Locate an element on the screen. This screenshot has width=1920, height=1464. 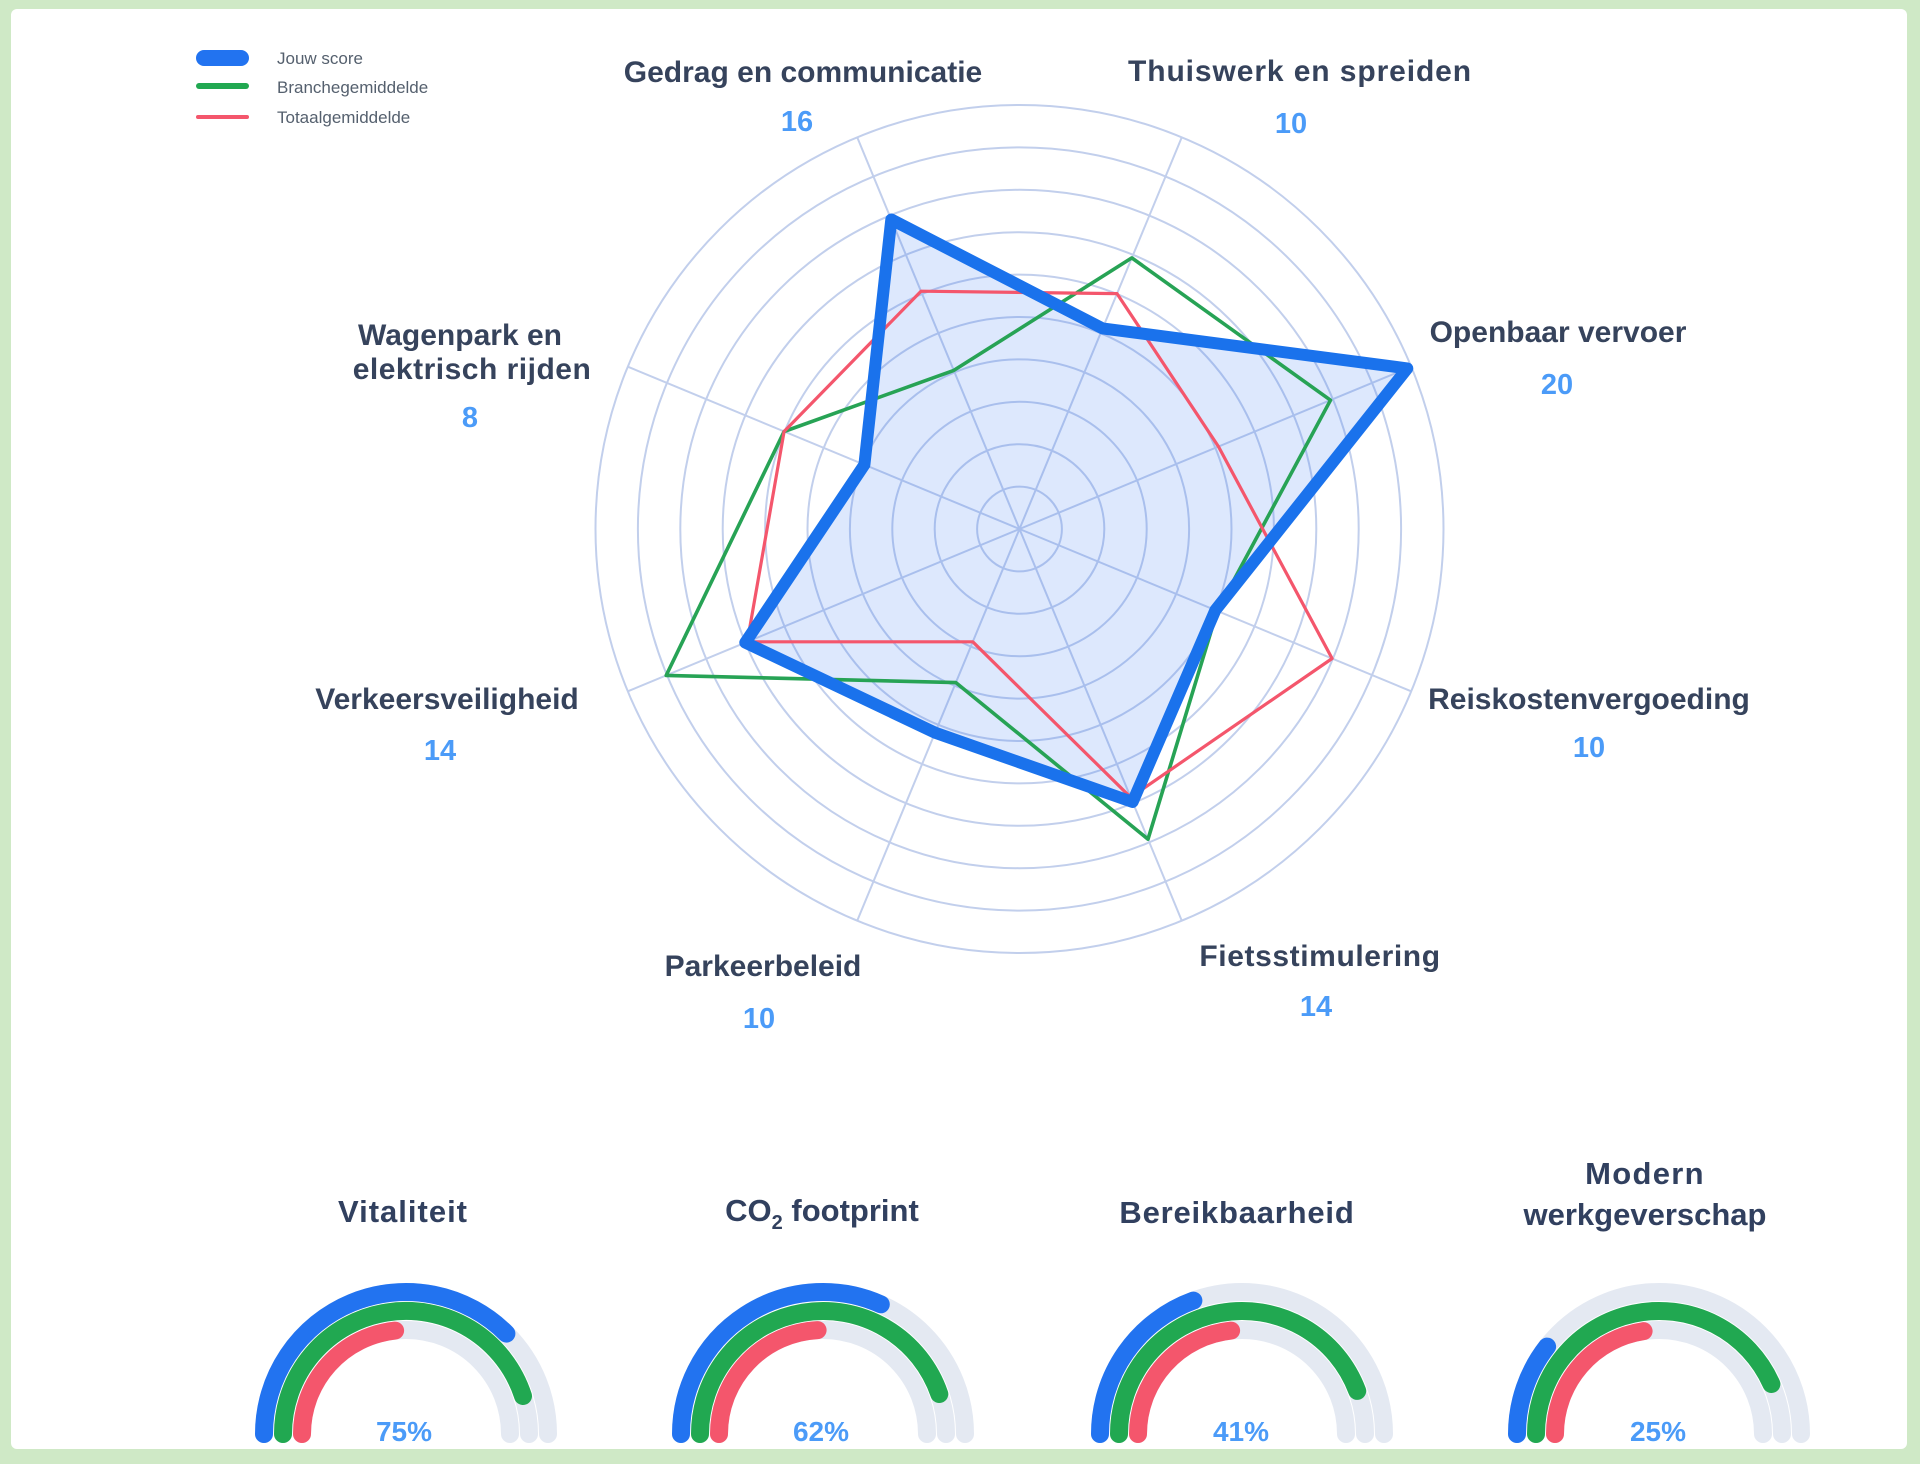
svg-text: 16 is located at coordinates (797, 122).